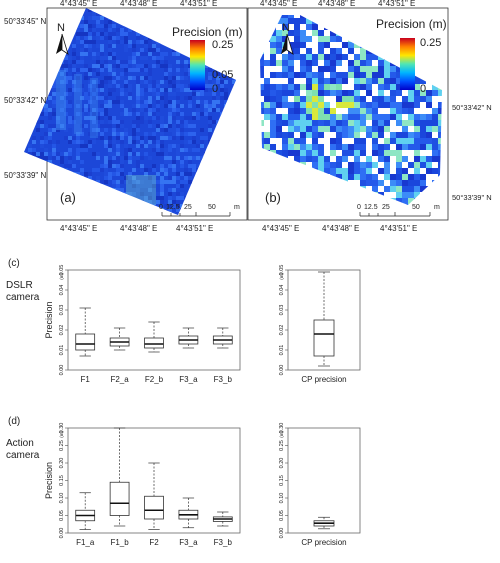 Image resolution: width=500 pixels, height=563 pixels. What do you see at coordinates (138, 228) in the screenshot?
I see `map-a-bottom-lon-2: 4°43'48" E` at bounding box center [138, 228].